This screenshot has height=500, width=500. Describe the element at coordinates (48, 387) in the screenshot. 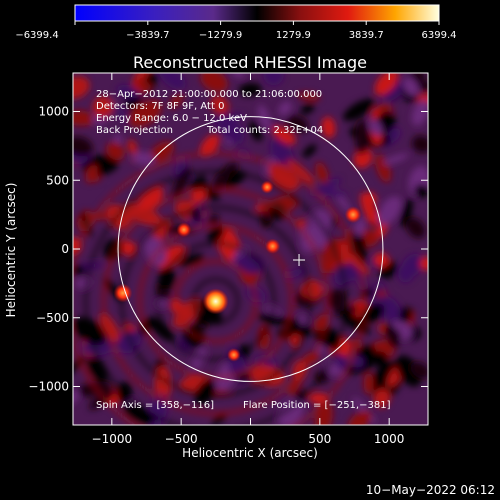

I see `y-tick-label: −1000` at that location.